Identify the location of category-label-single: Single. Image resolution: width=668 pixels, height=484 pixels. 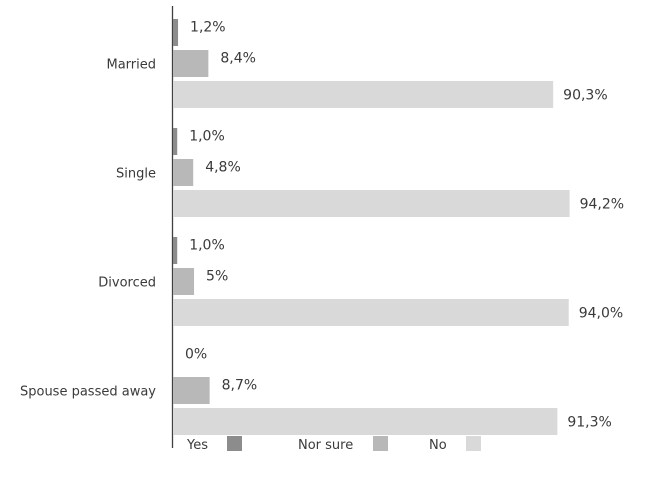
(136, 174).